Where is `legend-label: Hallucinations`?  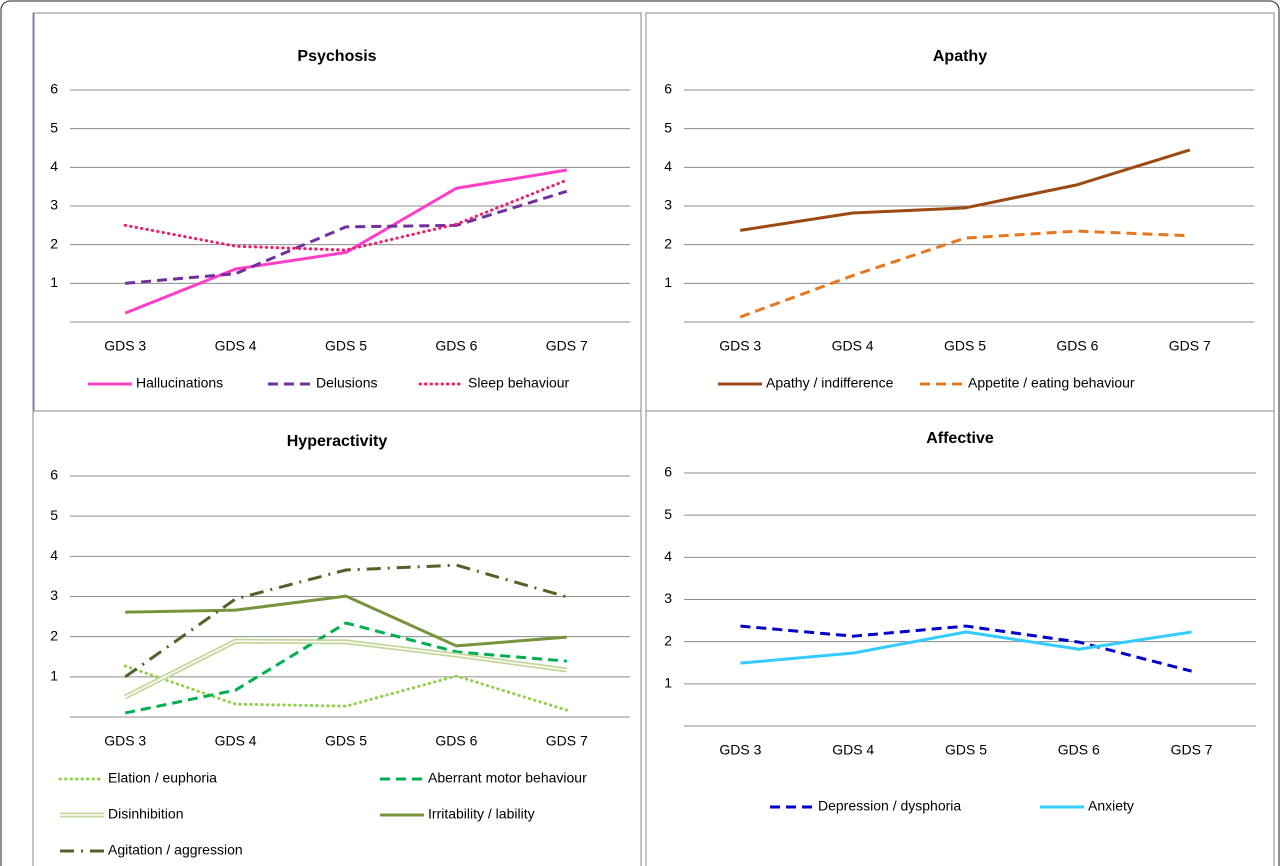 legend-label: Hallucinations is located at coordinates (179, 383).